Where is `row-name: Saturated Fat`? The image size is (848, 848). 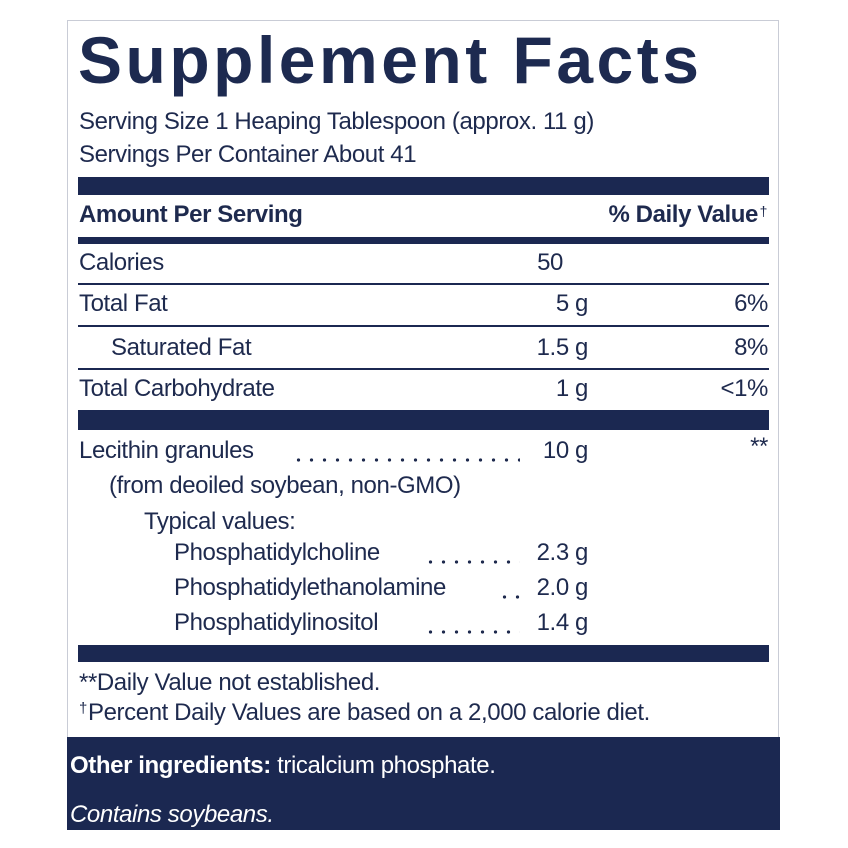 row-name: Saturated Fat is located at coordinates (181, 347).